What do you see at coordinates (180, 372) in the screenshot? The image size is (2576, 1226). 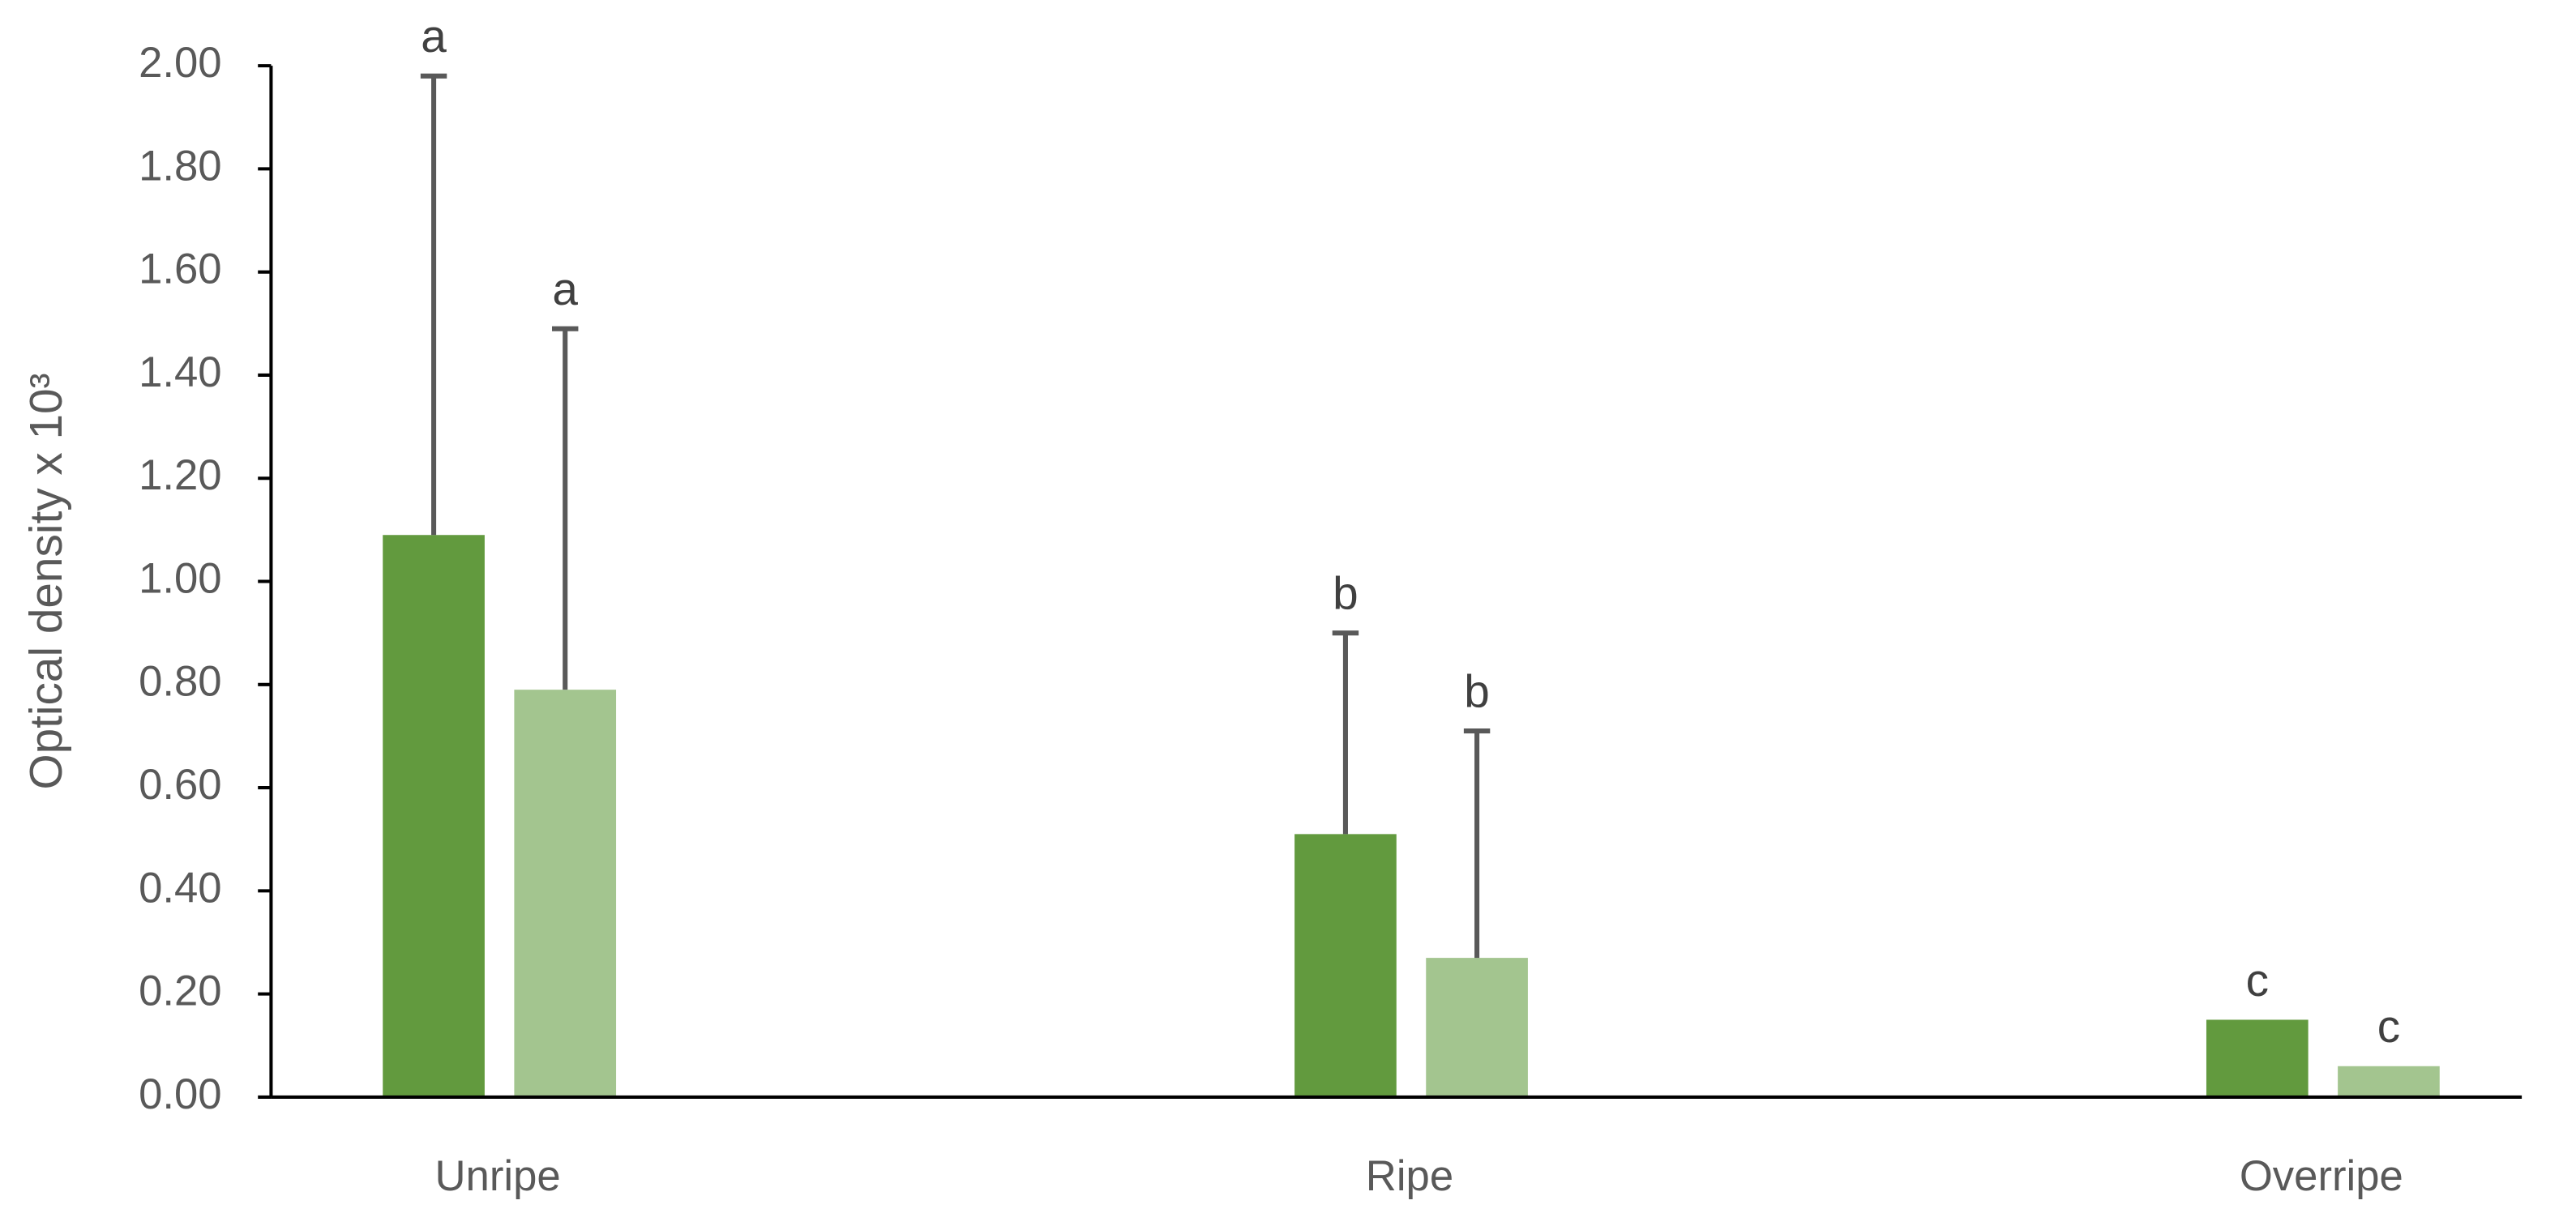 I see `y-tick-label: 1.40` at bounding box center [180, 372].